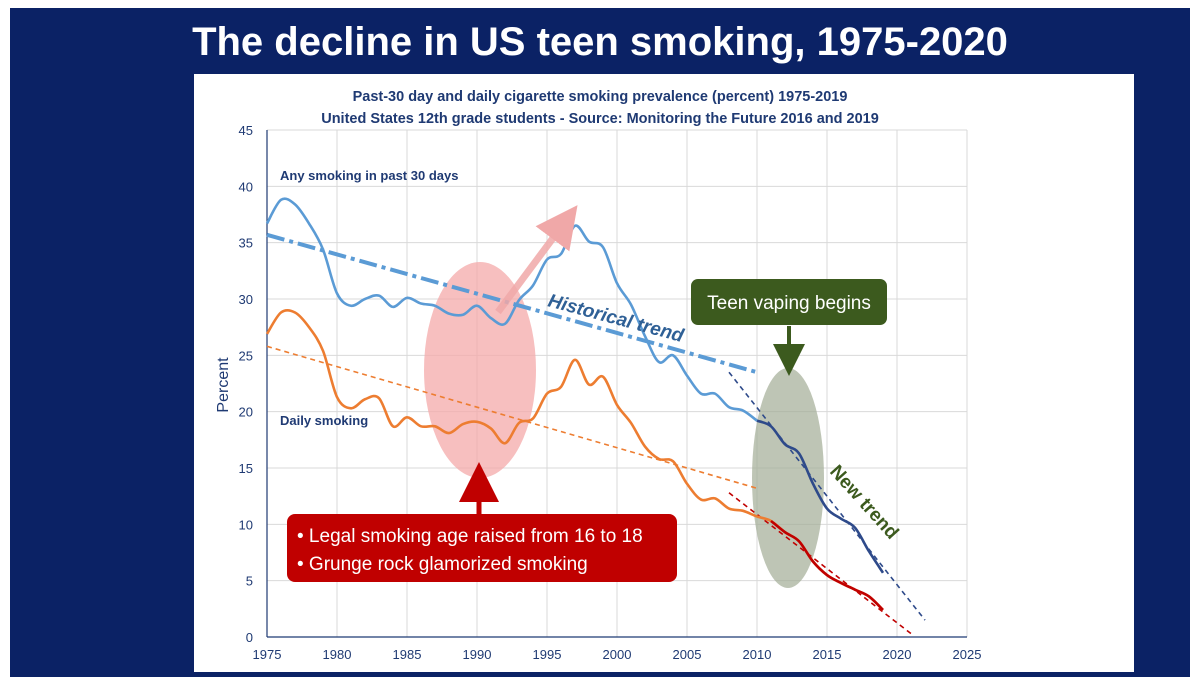 Image resolution: width=1200 pixels, height=685 pixels. Describe the element at coordinates (246, 468) in the screenshot. I see `y-tick-label: 15` at that location.